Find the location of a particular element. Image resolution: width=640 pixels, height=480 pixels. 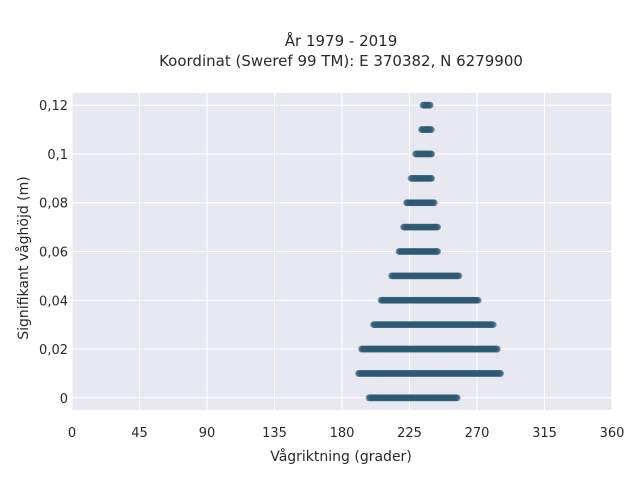

y-tick-label-4: 0,08 is located at coordinates (53, 204).